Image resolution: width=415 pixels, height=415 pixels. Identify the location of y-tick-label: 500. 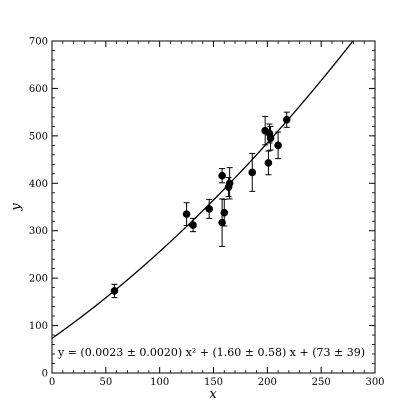
(38, 136).